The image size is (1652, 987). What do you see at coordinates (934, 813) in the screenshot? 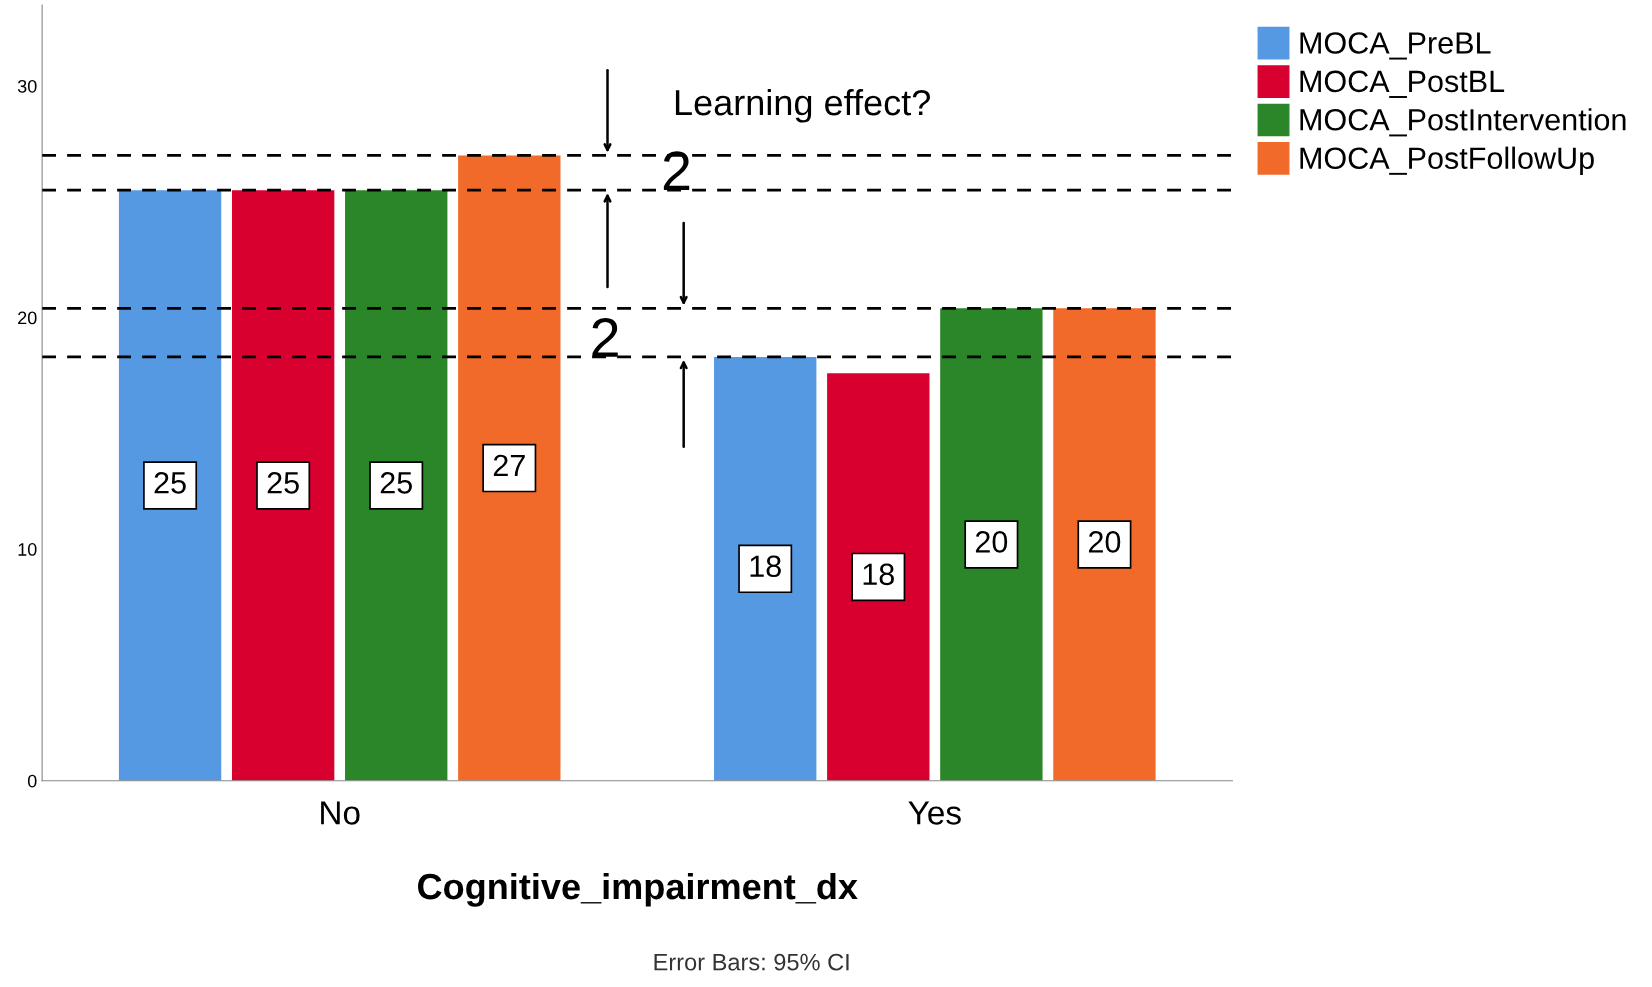
I see `x-tick-label: Yes` at bounding box center [934, 813].